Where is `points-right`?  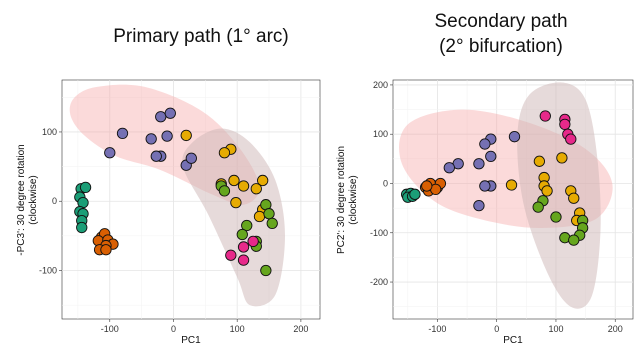 points-right is located at coordinates (494, 178).